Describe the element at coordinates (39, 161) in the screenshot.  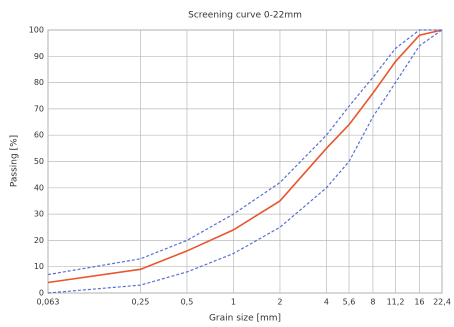
I see `y-tick-label: 50` at that location.